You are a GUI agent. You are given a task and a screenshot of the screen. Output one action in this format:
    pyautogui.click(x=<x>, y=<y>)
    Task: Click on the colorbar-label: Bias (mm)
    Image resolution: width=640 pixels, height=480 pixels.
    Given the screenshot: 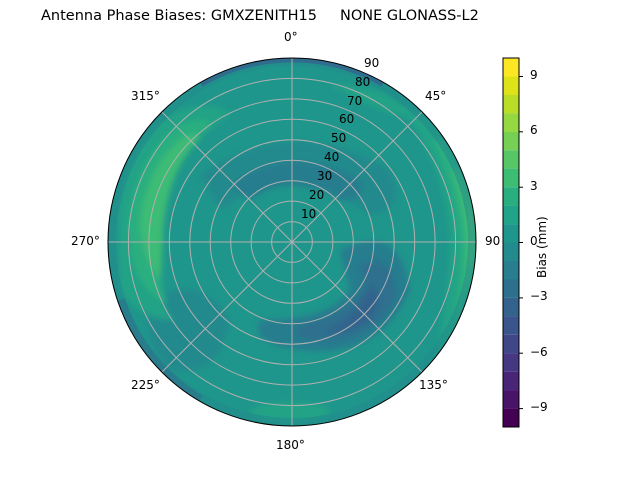 What is the action you would take?
    pyautogui.click(x=542, y=247)
    